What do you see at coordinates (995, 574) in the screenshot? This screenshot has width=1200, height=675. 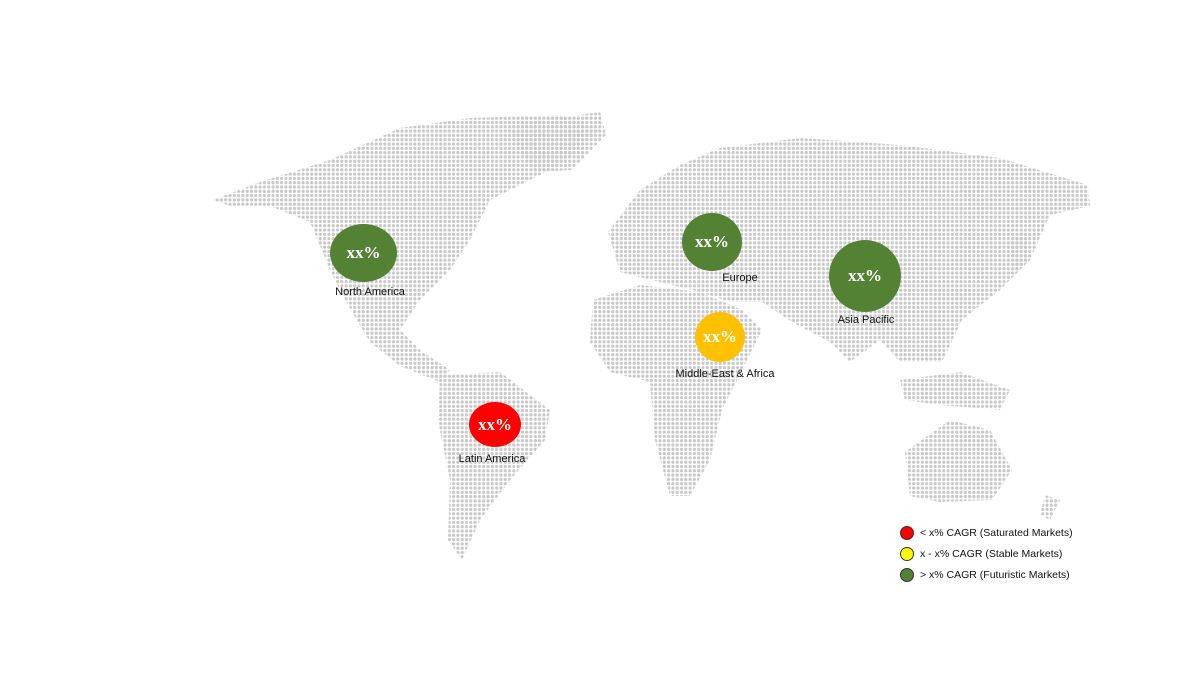 I see `legend-label: > x% CAGR (Futuristic Markets)` at bounding box center [995, 574].